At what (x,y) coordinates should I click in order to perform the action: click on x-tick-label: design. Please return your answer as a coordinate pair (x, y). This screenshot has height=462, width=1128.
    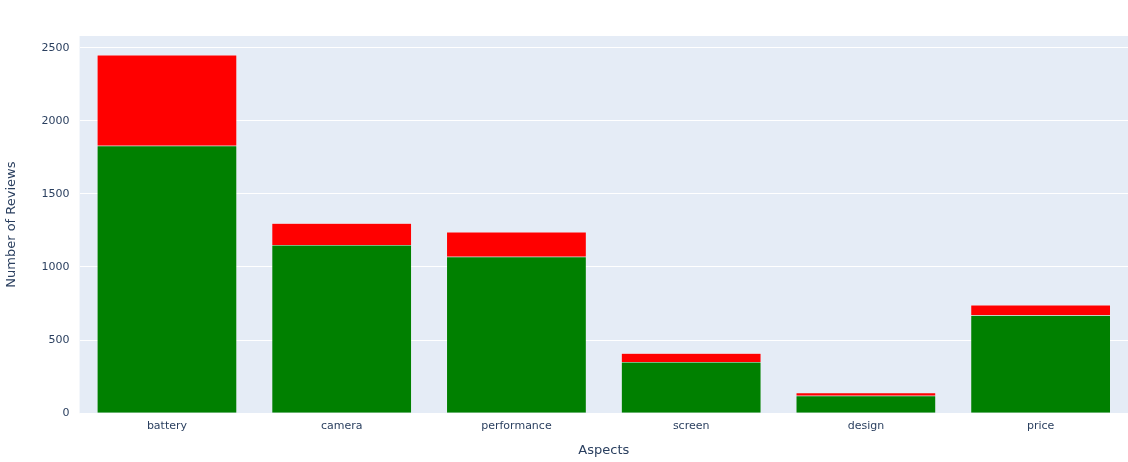
    Looking at the image, I should click on (866, 425).